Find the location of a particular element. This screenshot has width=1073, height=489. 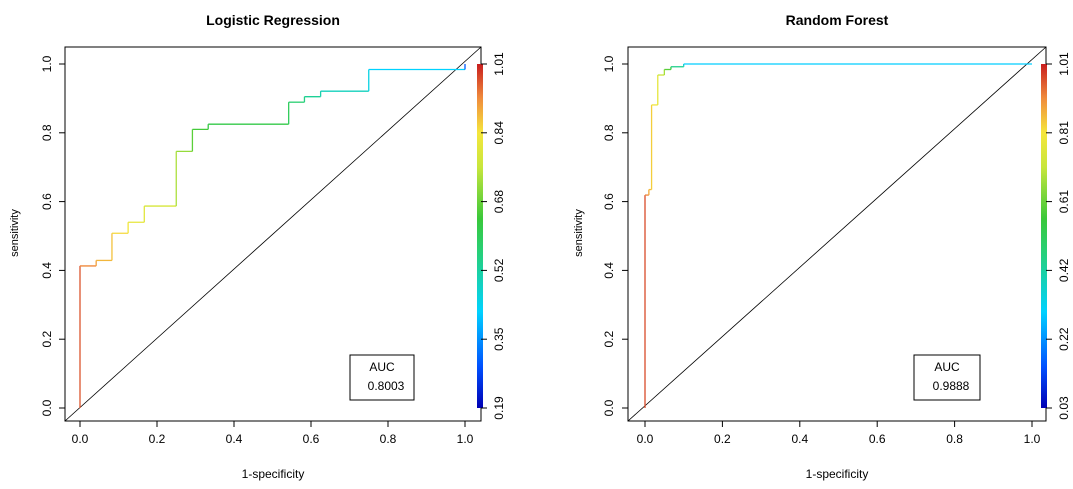

colorbar-tick-label: 0.52 is located at coordinates (499, 270).